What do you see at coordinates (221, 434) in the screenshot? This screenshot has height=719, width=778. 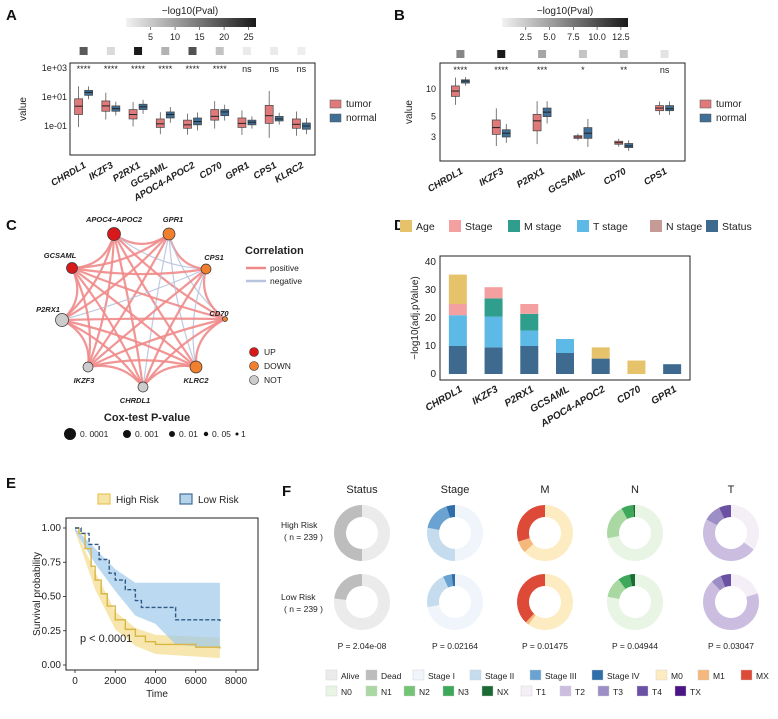 I see `pc-cox-3: 0. 05` at bounding box center [221, 434].